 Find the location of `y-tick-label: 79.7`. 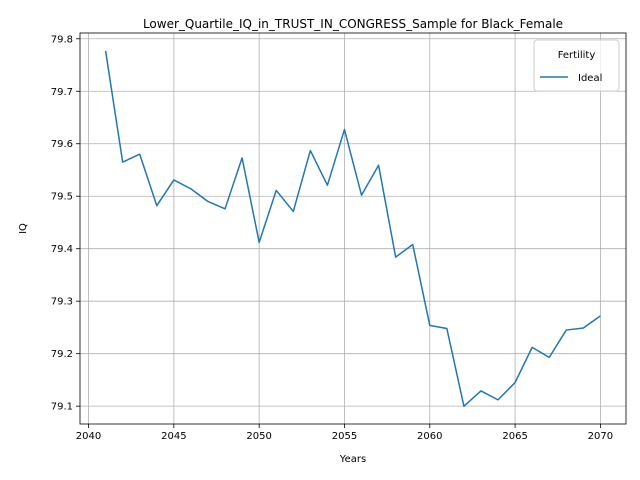

y-tick-label: 79.7 is located at coordinates (62, 92).